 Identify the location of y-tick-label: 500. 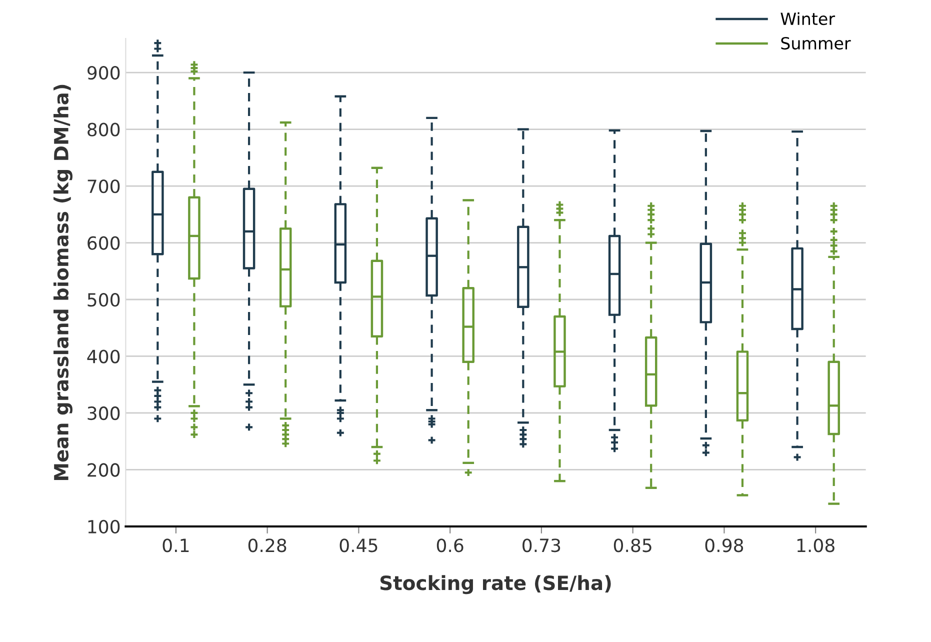
(104, 299).